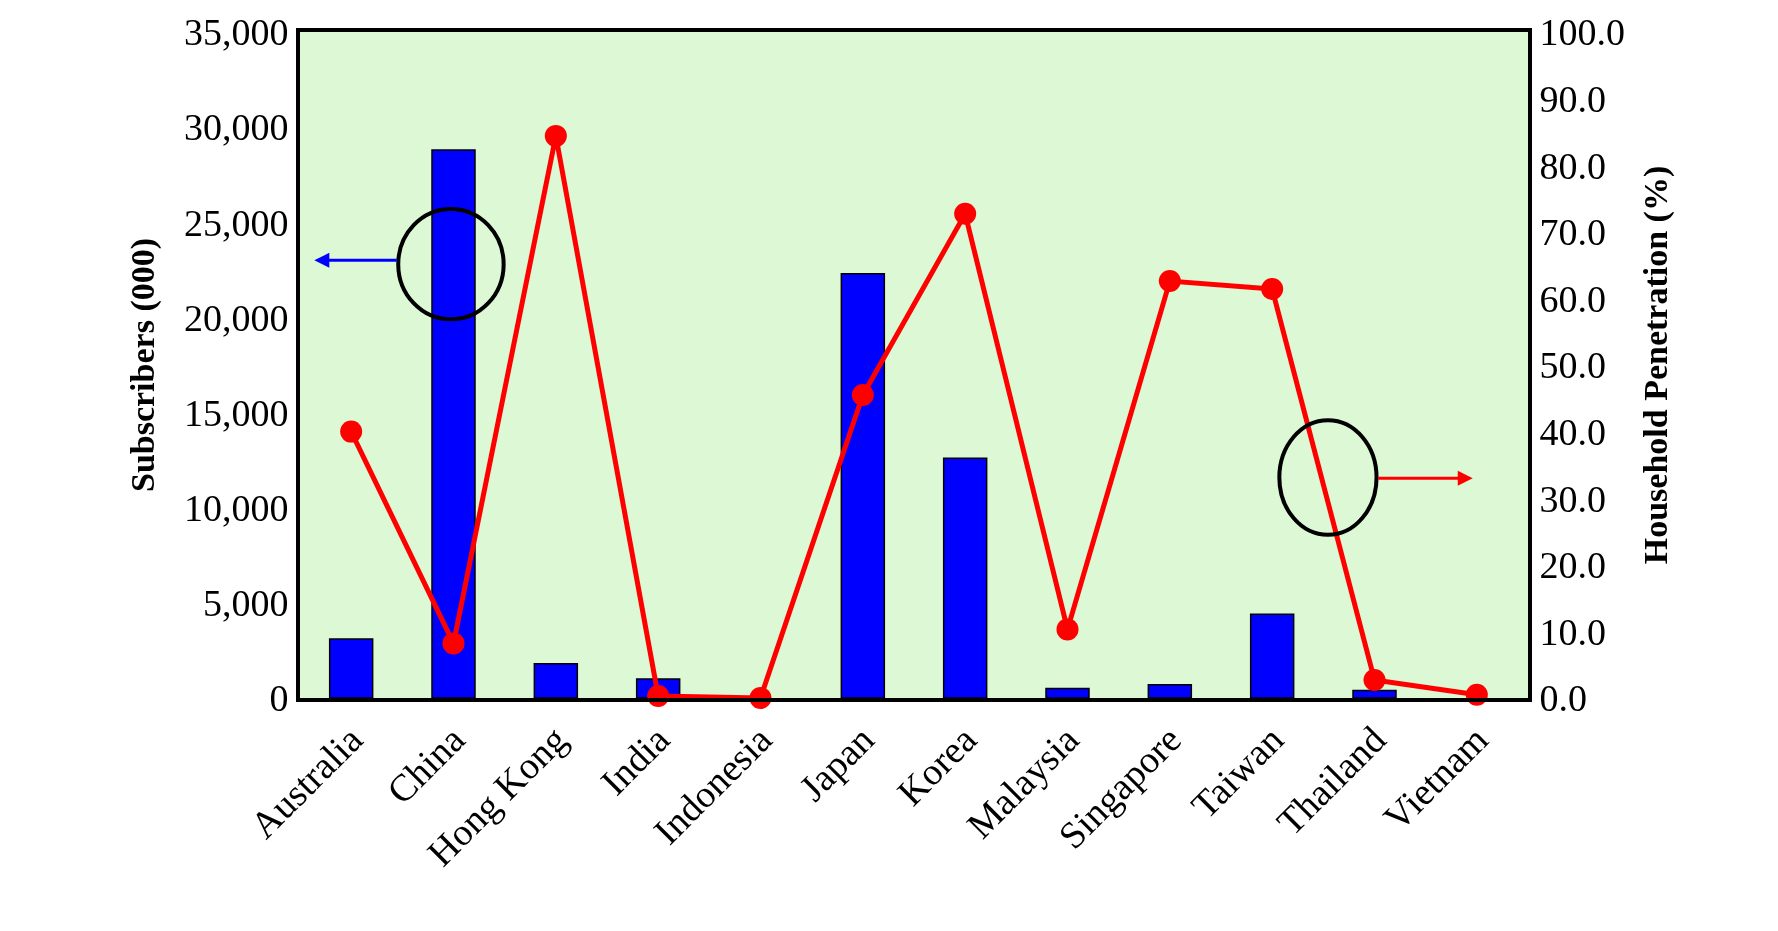  What do you see at coordinates (279, 698) in the screenshot?
I see `y-tick-label: 0` at bounding box center [279, 698].